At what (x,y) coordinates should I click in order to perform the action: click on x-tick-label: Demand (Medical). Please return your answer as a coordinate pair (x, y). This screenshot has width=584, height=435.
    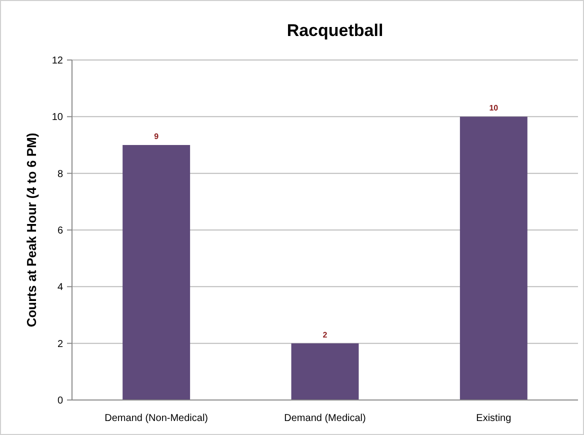
    Looking at the image, I should click on (325, 418).